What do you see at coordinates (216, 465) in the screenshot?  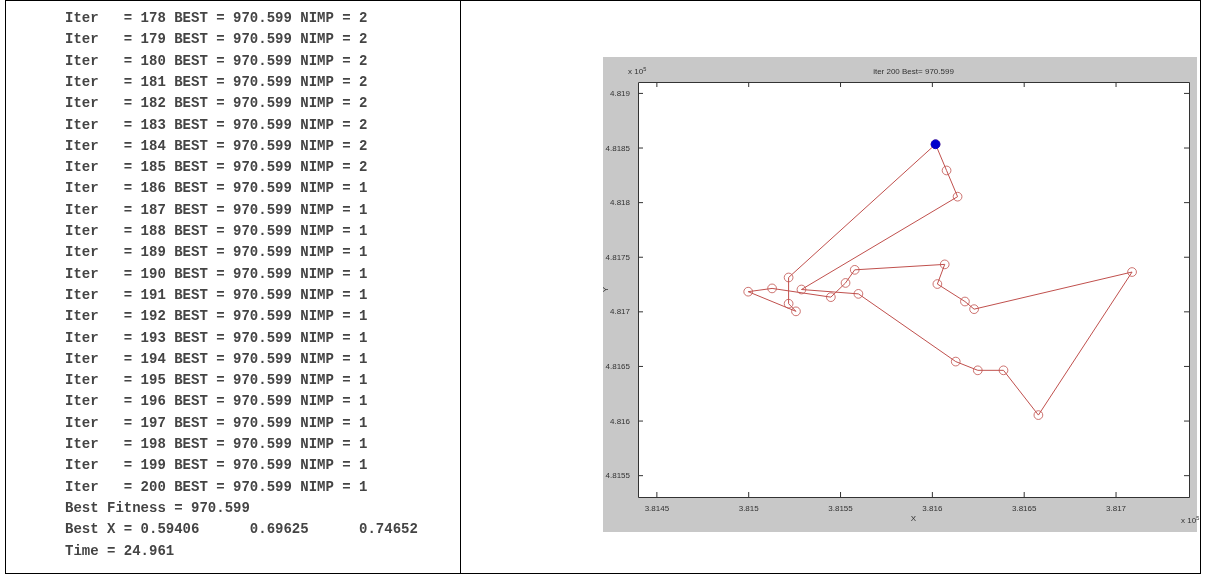 I see `text: Iter = 199 BEST = 970.599 NIMP = 1` at bounding box center [216, 465].